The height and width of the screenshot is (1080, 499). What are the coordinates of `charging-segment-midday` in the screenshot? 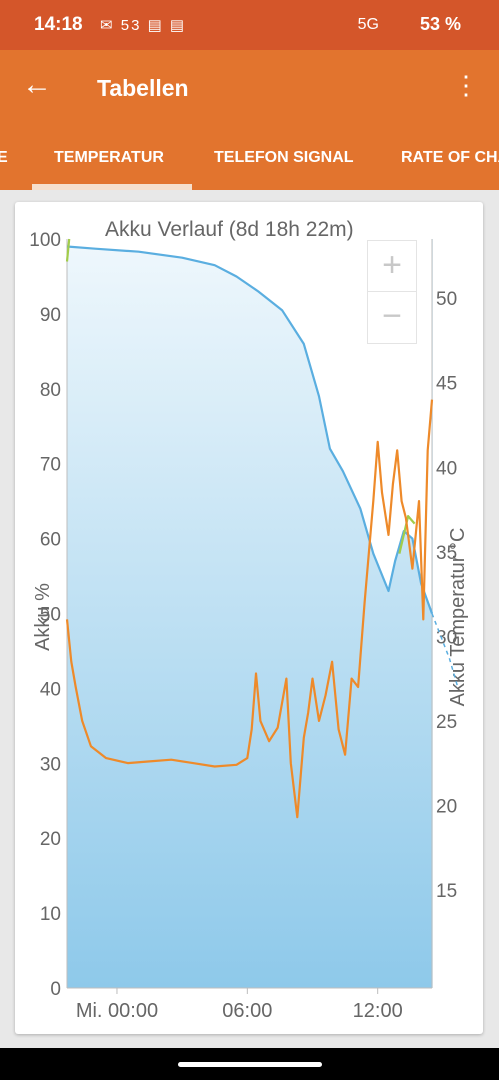 It's located at (407, 534).